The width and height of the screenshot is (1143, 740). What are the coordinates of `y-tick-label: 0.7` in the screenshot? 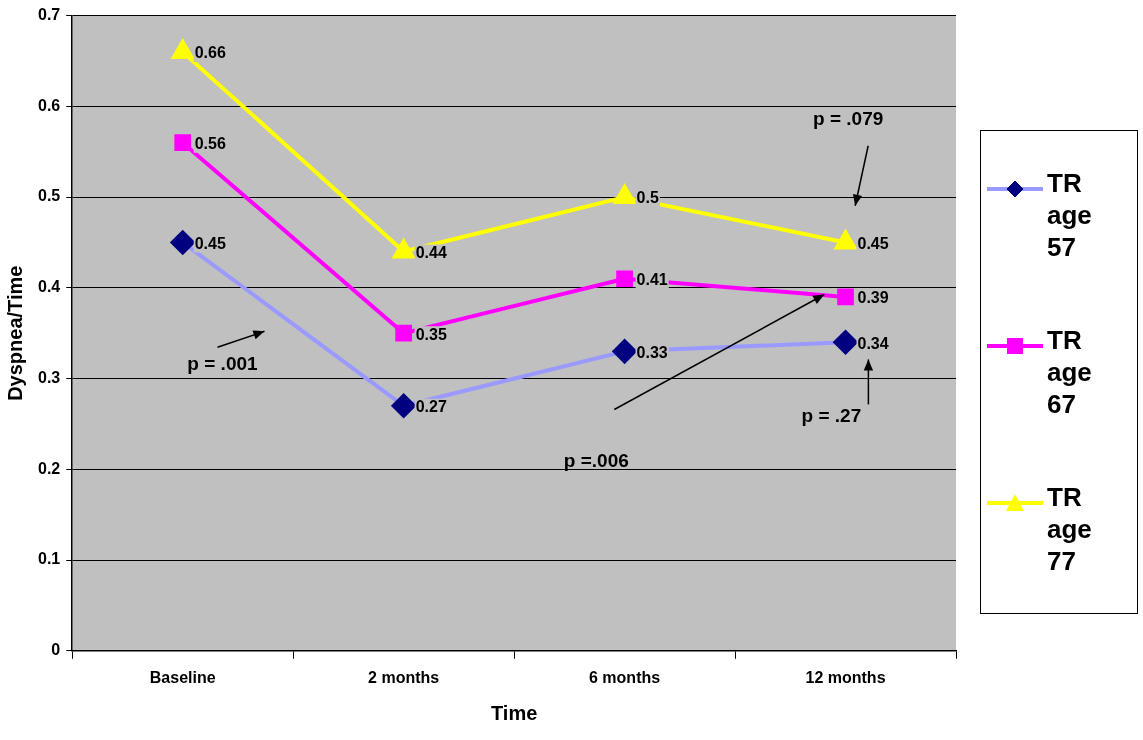 It's located at (49, 15).